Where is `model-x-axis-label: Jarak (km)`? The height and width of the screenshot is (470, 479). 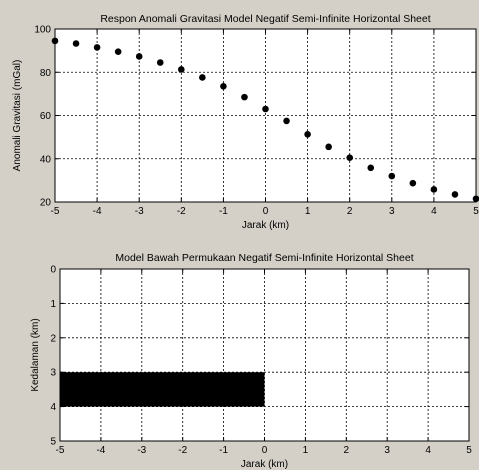
model-x-axis-label: Jarak (km) is located at coordinates (264, 464).